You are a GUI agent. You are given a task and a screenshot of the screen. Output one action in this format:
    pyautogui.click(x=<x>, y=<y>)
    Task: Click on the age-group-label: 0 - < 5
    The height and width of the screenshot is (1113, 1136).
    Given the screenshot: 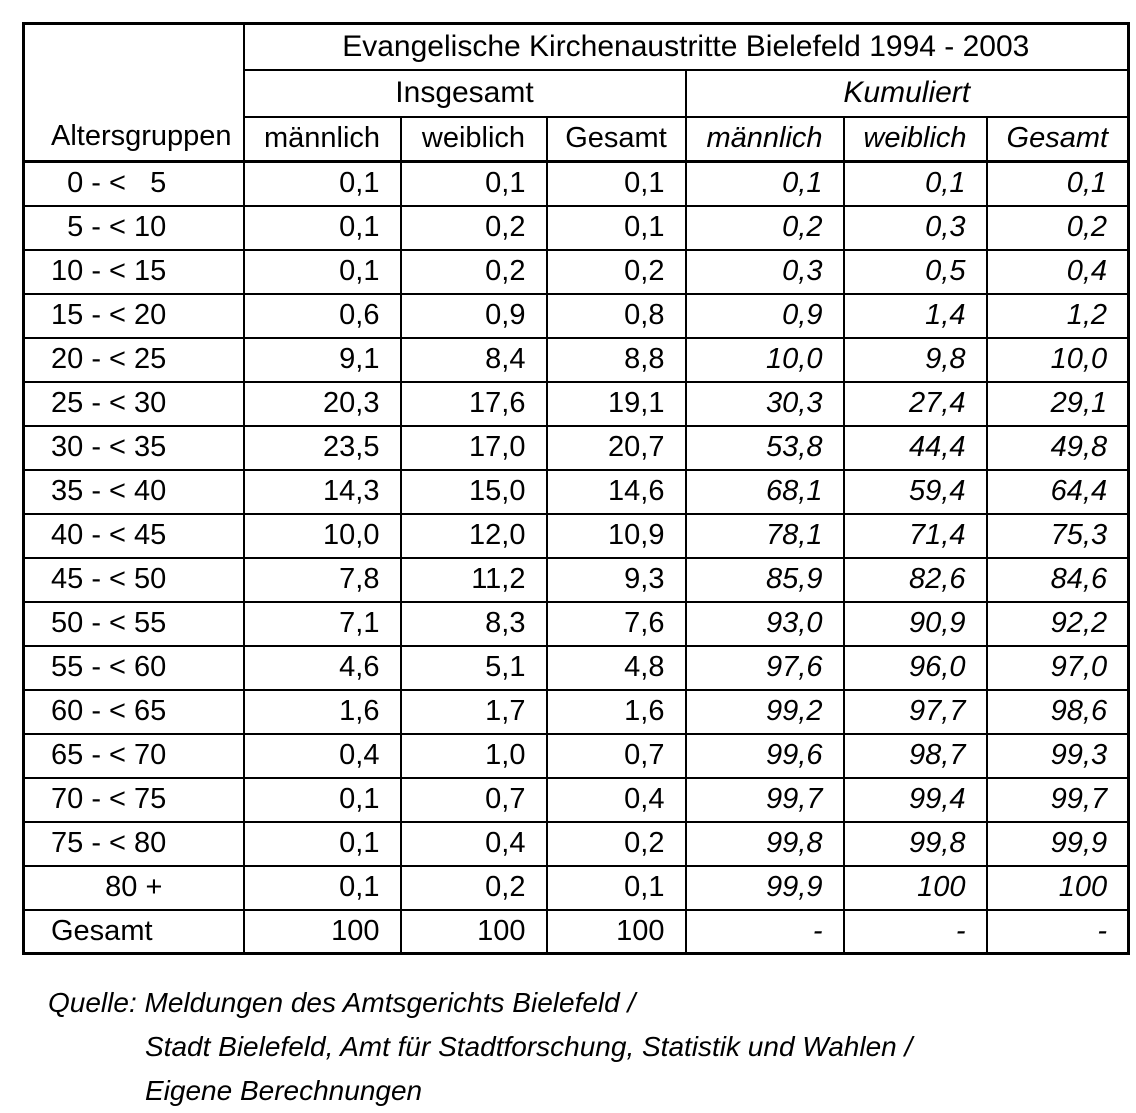 What is the action you would take?
    pyautogui.click(x=133, y=183)
    